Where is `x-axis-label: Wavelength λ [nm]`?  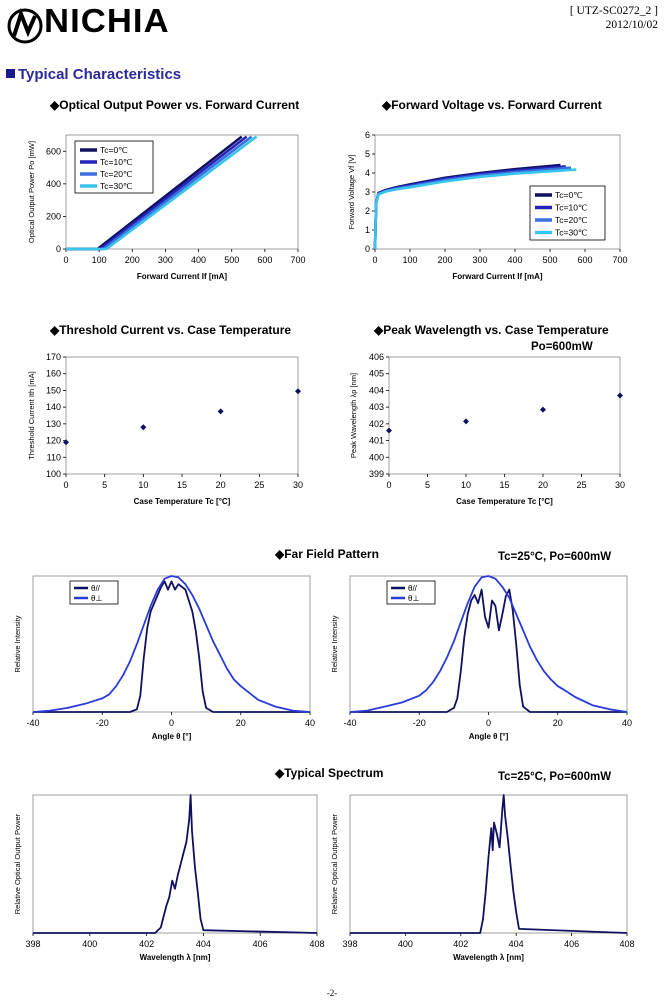 x-axis-label: Wavelength λ [nm] is located at coordinates (488, 957).